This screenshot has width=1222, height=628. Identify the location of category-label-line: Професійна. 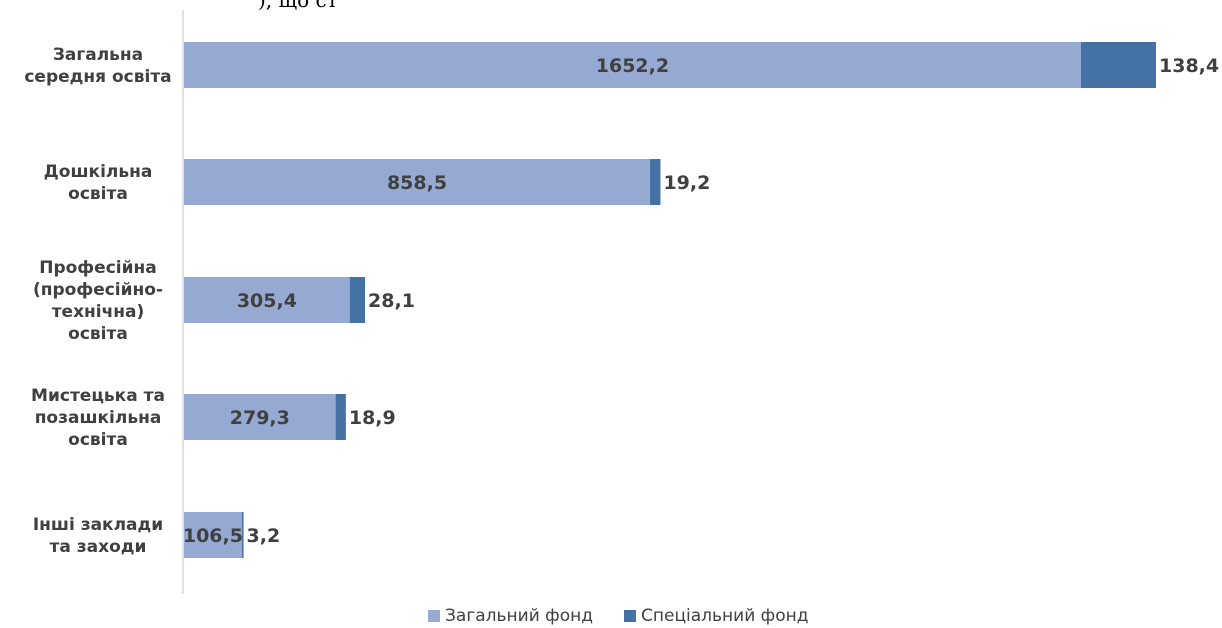
(98, 268).